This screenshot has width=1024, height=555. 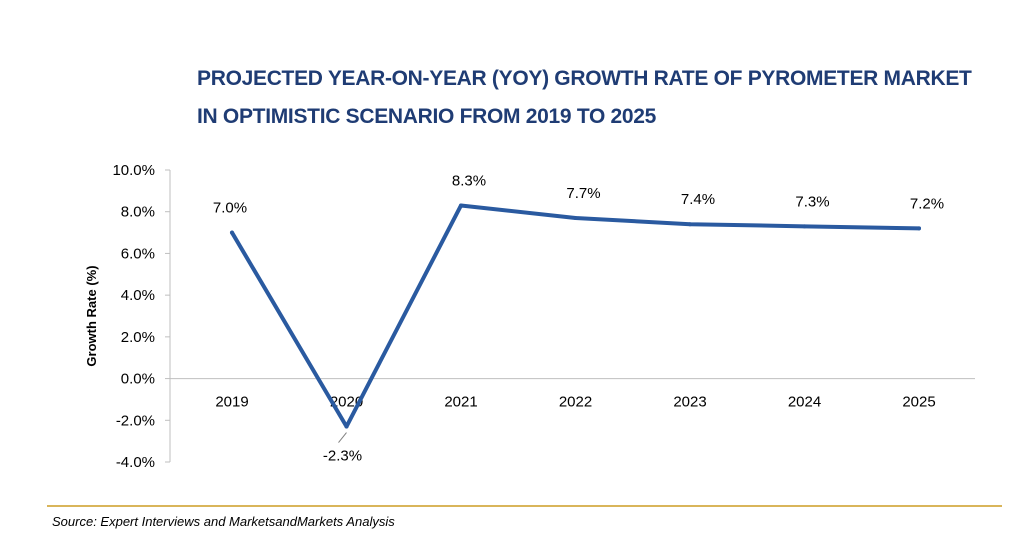 What do you see at coordinates (135, 420) in the screenshot?
I see `y-tick-label: -2.0%` at bounding box center [135, 420].